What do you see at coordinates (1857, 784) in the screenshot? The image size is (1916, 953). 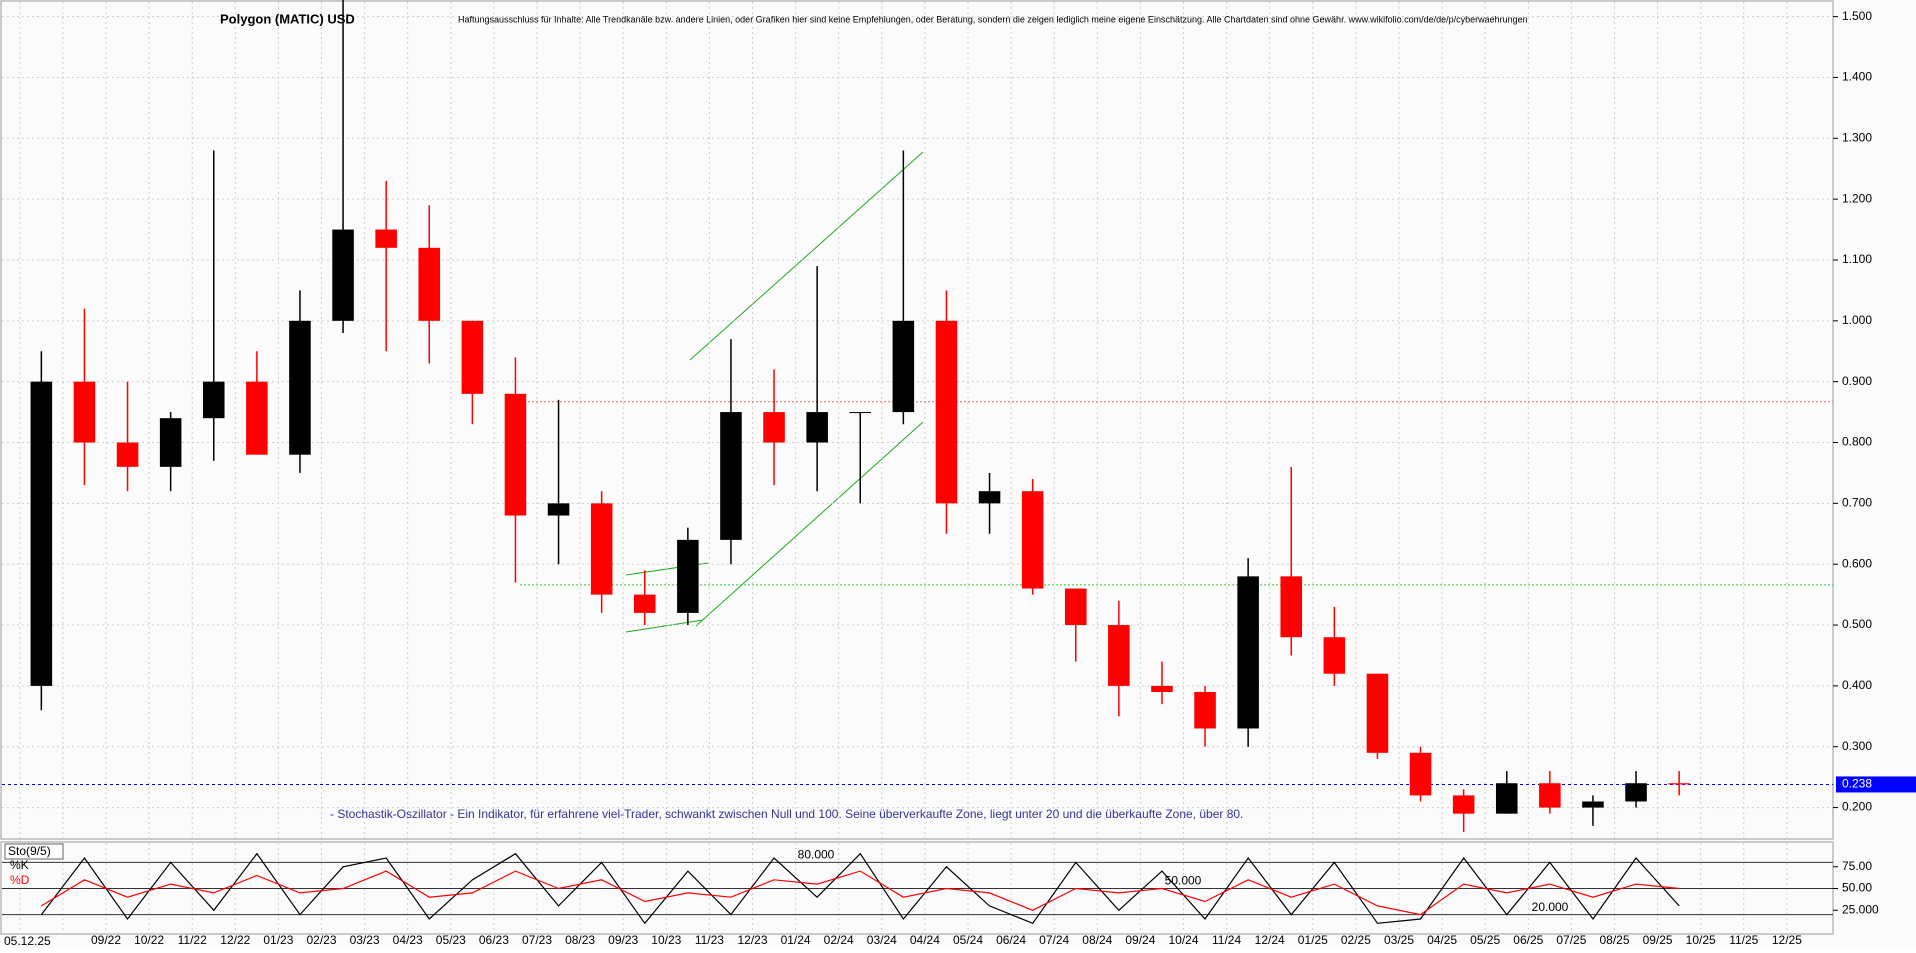 I see `last-price-label: 0.238` at bounding box center [1857, 784].